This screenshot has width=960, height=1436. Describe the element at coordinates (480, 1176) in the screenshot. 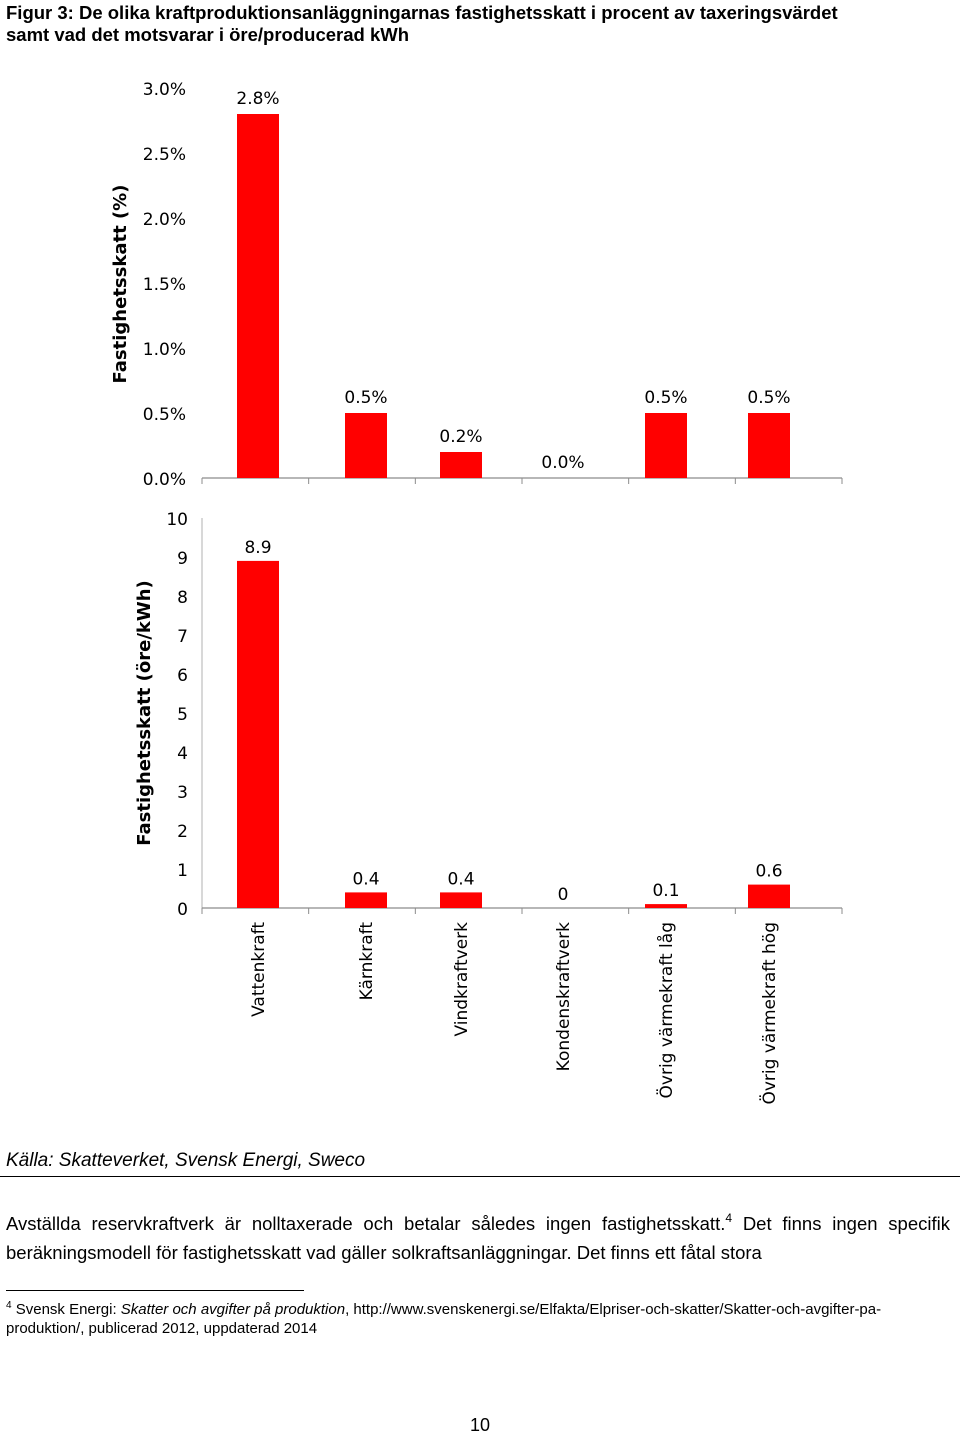

I see `divider` at that location.